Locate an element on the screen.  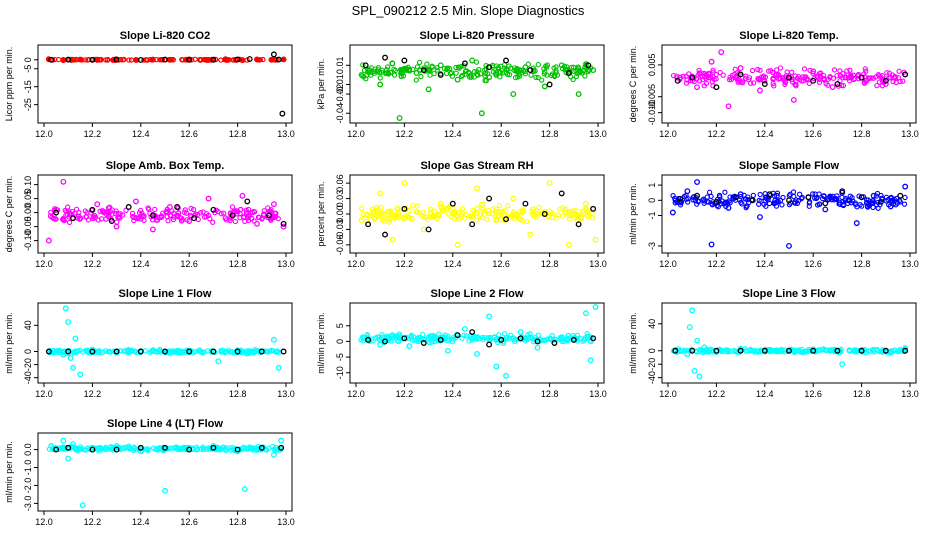
y-tick-label: -5 is located at coordinates (340, 357).